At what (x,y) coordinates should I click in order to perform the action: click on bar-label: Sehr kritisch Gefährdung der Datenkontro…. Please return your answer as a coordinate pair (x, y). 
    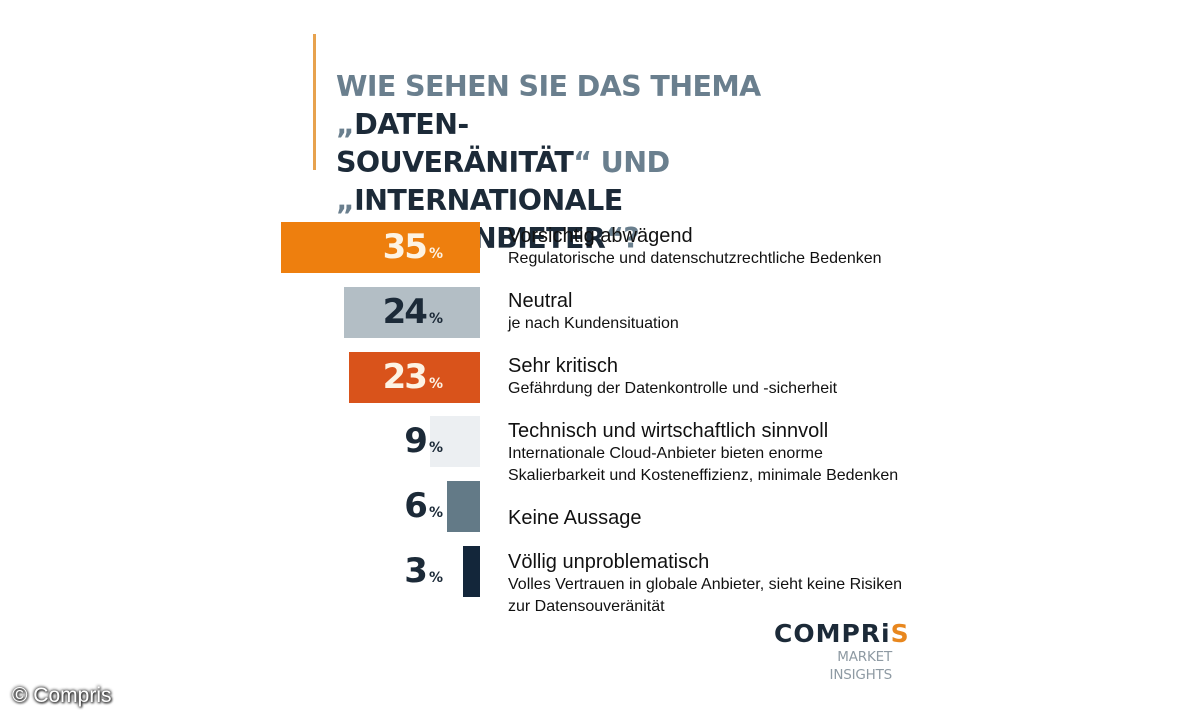
    Looking at the image, I should click on (672, 377).